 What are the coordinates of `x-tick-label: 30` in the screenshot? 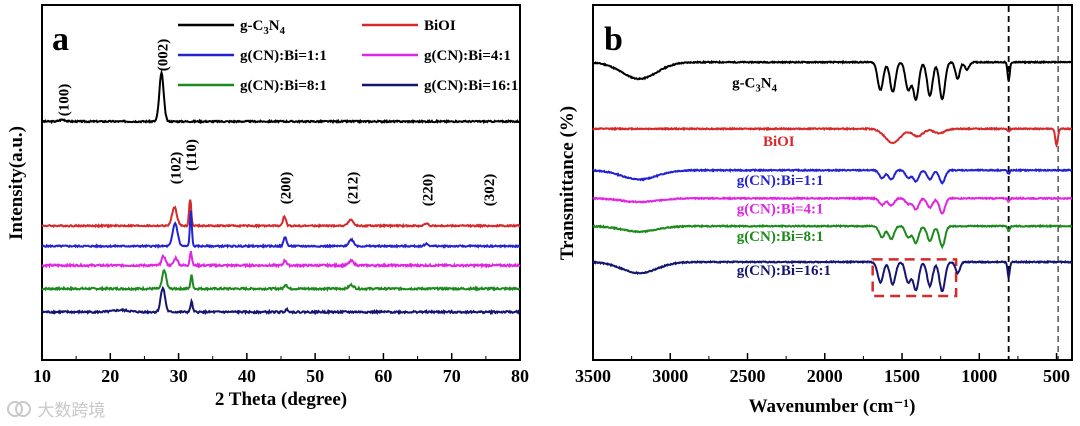 It's located at (179, 376).